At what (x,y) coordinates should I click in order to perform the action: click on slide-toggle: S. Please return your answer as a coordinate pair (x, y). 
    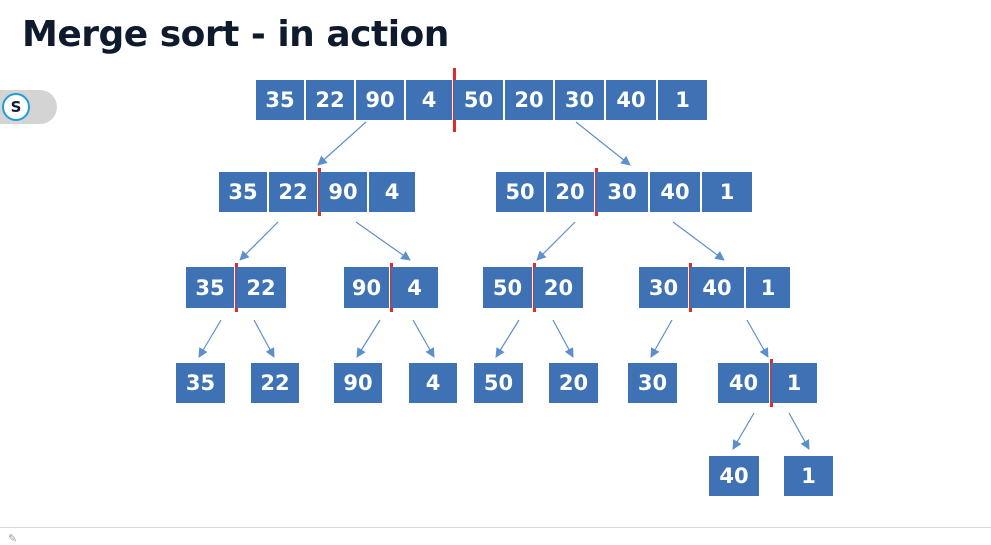
    Looking at the image, I should click on (28, 107).